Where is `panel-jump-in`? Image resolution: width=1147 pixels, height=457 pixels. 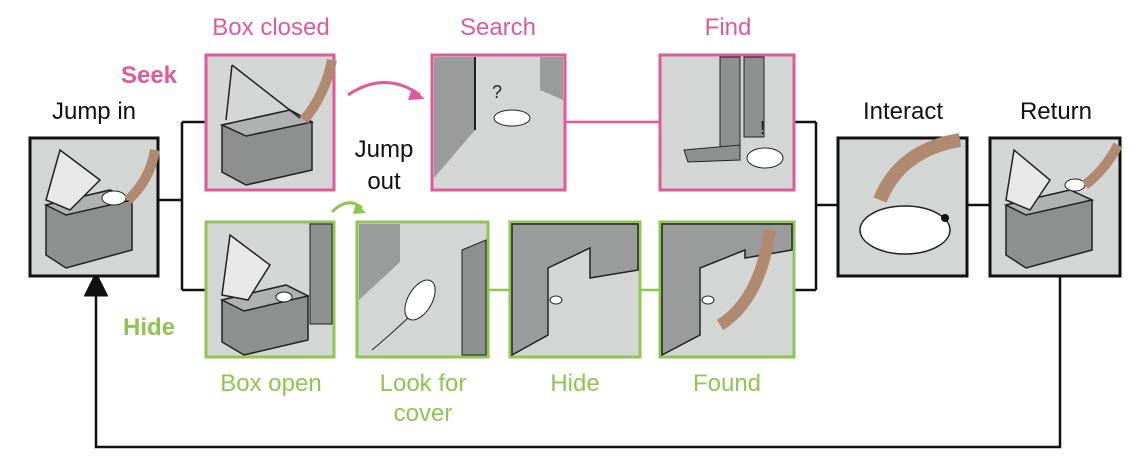
panel-jump-in is located at coordinates (94, 207).